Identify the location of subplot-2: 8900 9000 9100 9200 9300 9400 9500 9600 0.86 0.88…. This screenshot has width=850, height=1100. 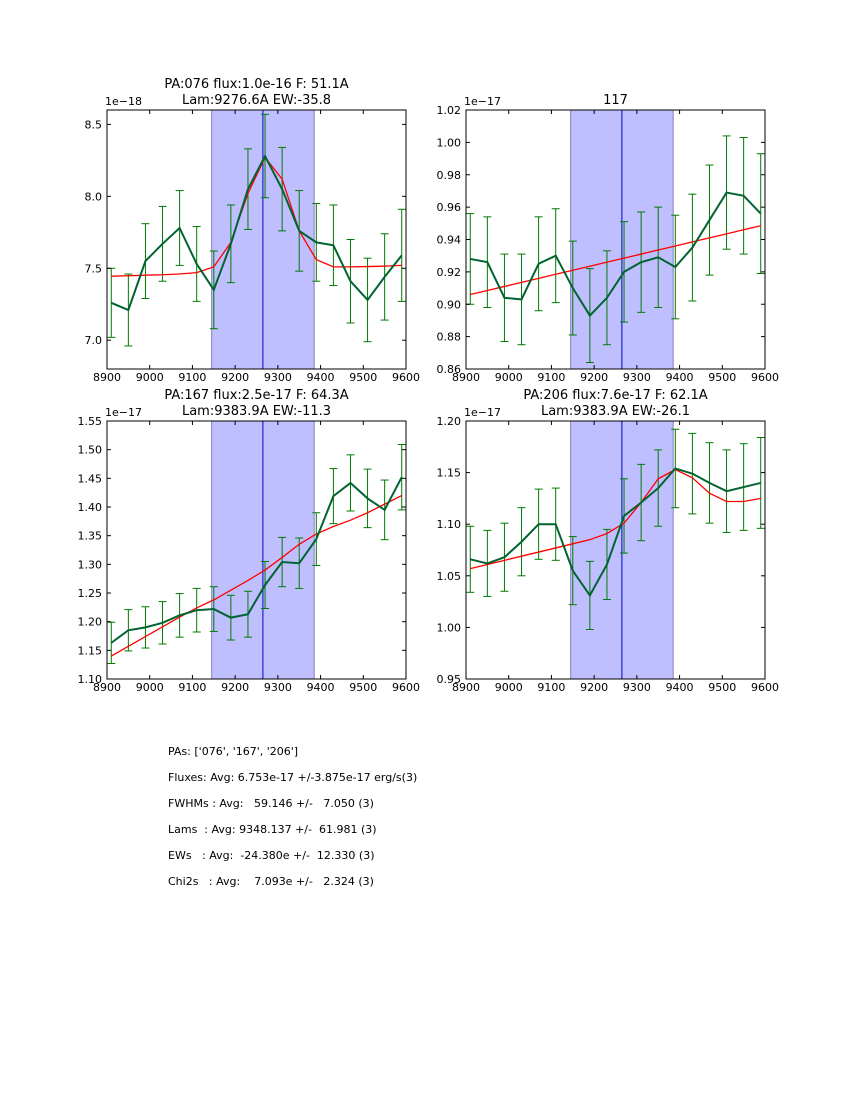
(608, 238).